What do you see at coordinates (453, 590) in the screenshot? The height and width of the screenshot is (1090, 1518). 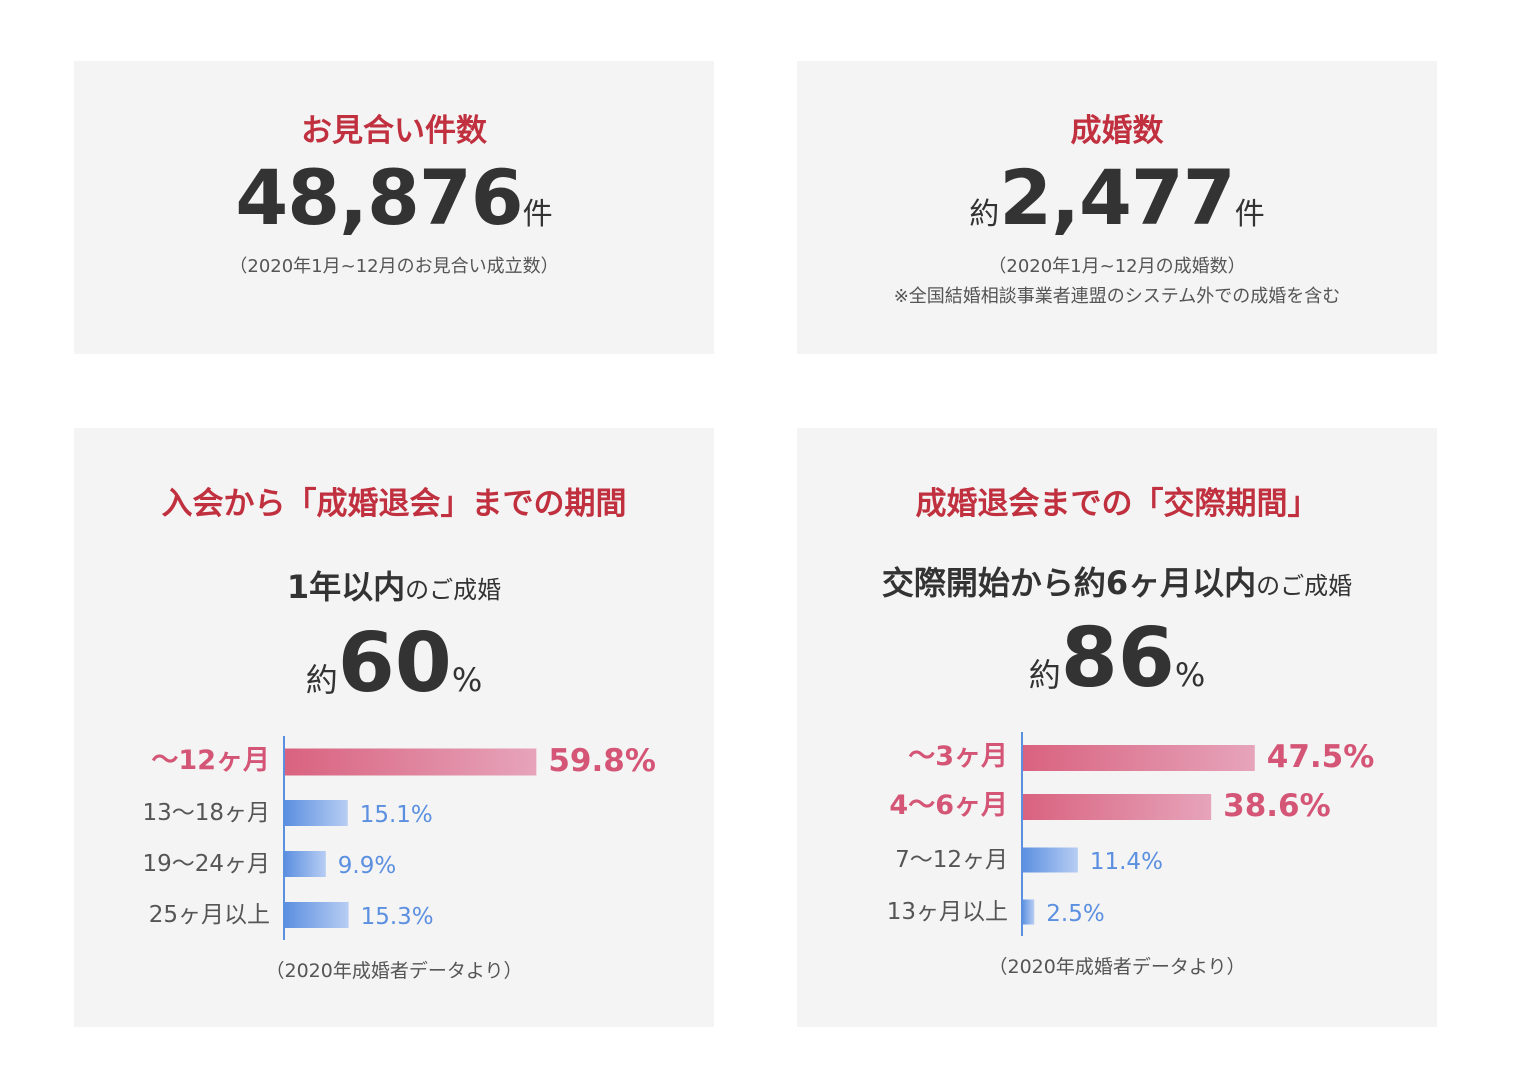 I see `period-headline-sub: のご成婚` at bounding box center [453, 590].